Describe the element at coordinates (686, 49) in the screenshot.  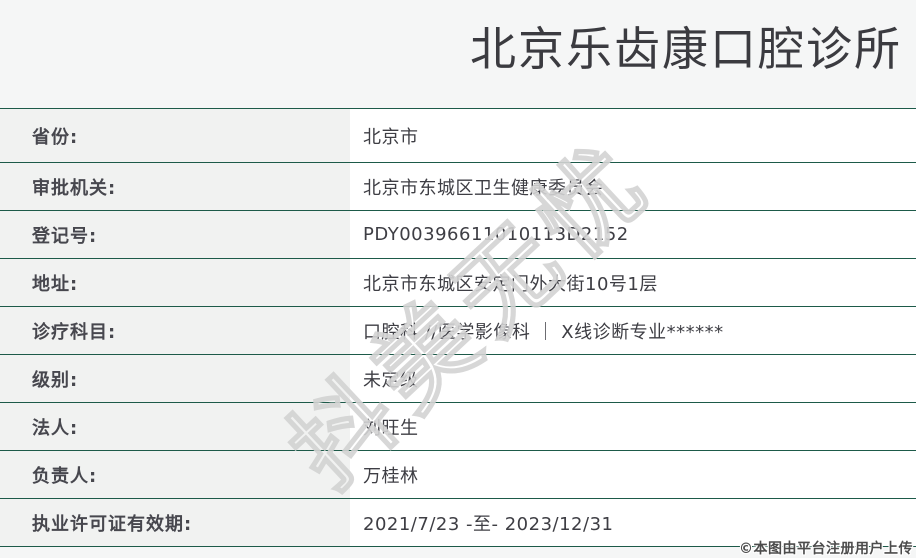
I see `clinic-title: 北京乐齿康口腔诊所` at that location.